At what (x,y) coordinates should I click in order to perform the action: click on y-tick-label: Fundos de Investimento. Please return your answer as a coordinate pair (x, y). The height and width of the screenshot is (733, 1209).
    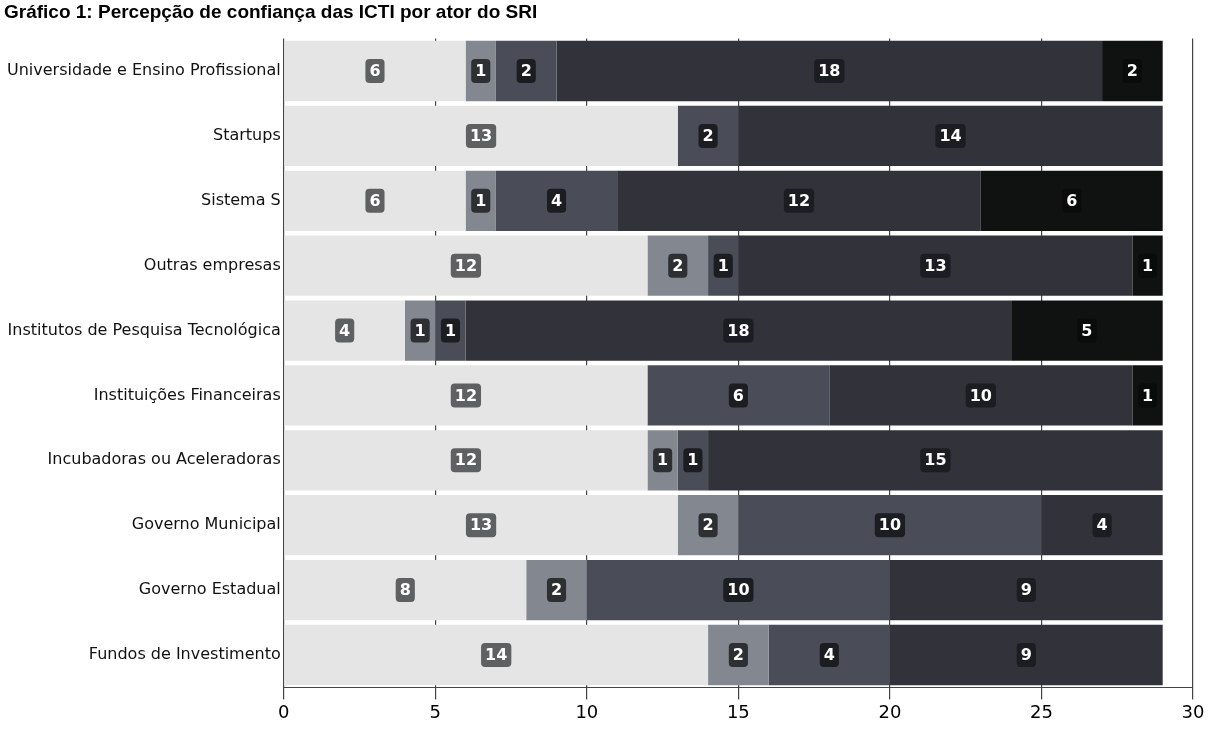
    Looking at the image, I should click on (184, 654).